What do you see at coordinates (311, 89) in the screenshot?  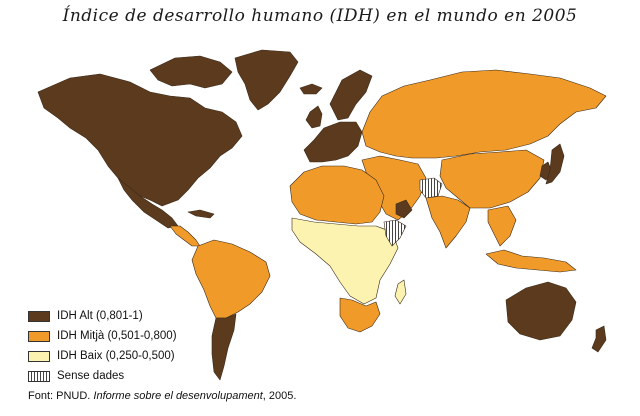 I see `iceland` at bounding box center [311, 89].